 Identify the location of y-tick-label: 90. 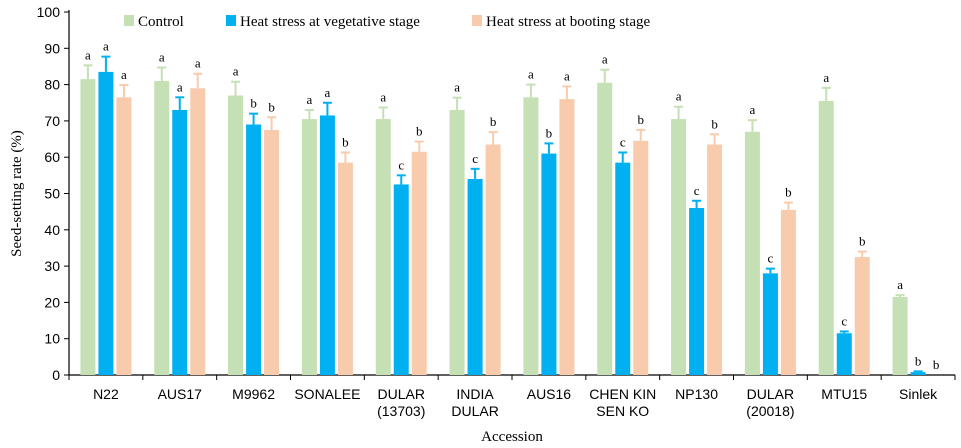
(52, 48).